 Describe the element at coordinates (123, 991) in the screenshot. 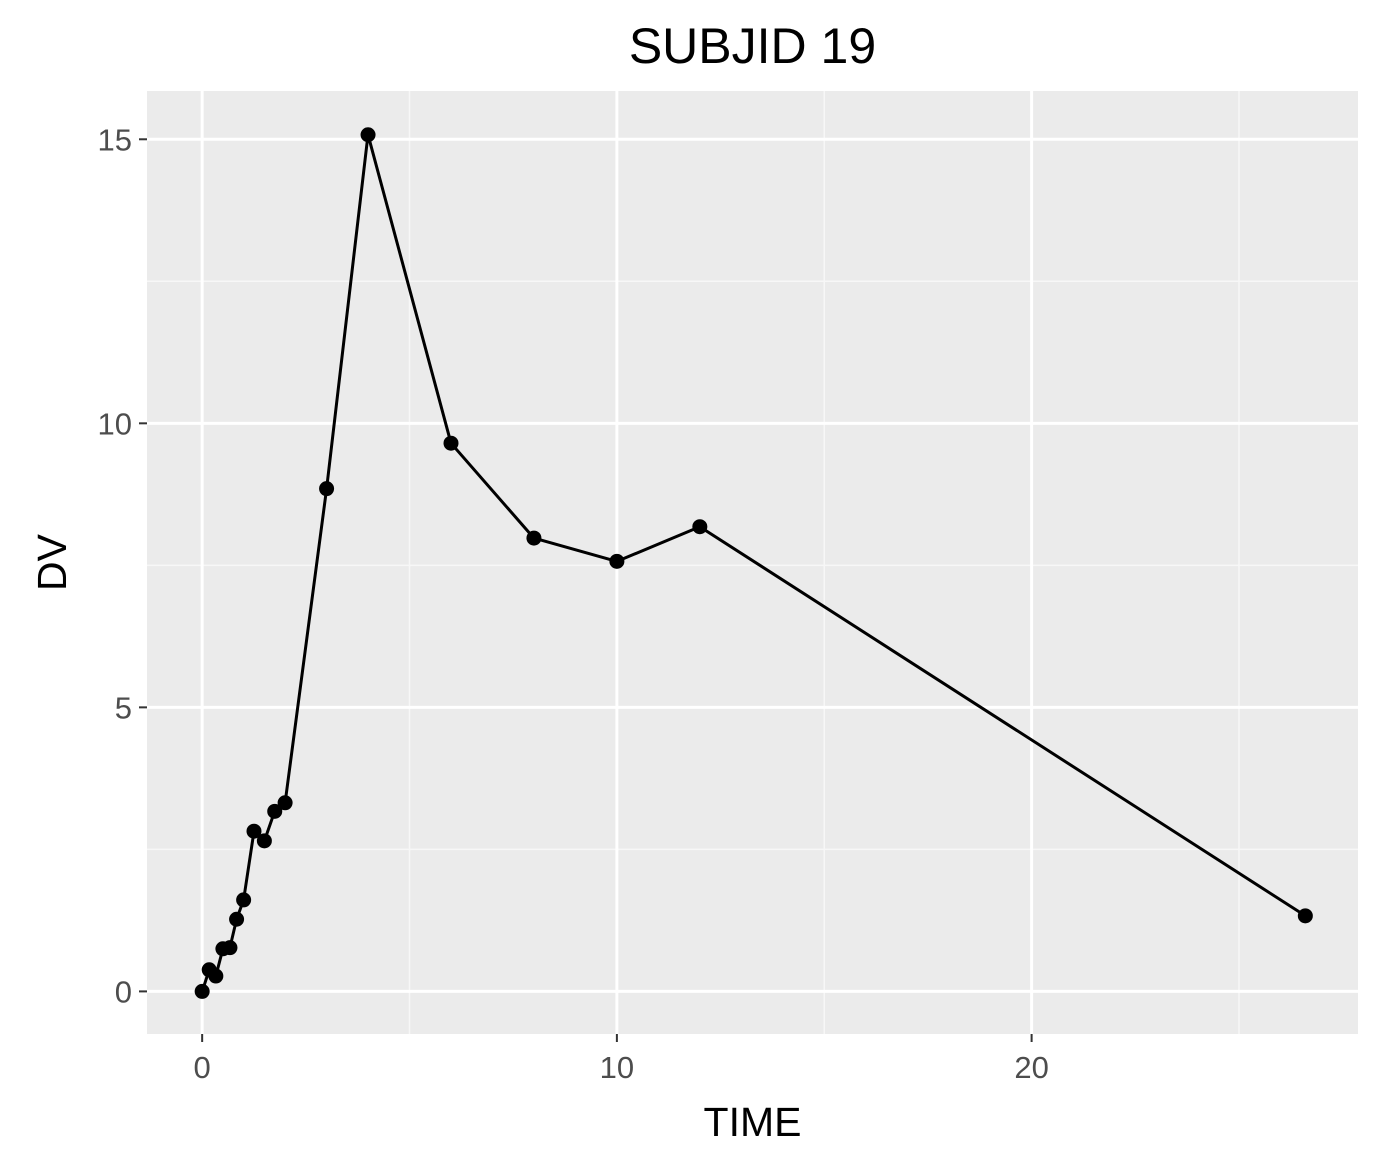

I see `y-tick-label: 0` at that location.